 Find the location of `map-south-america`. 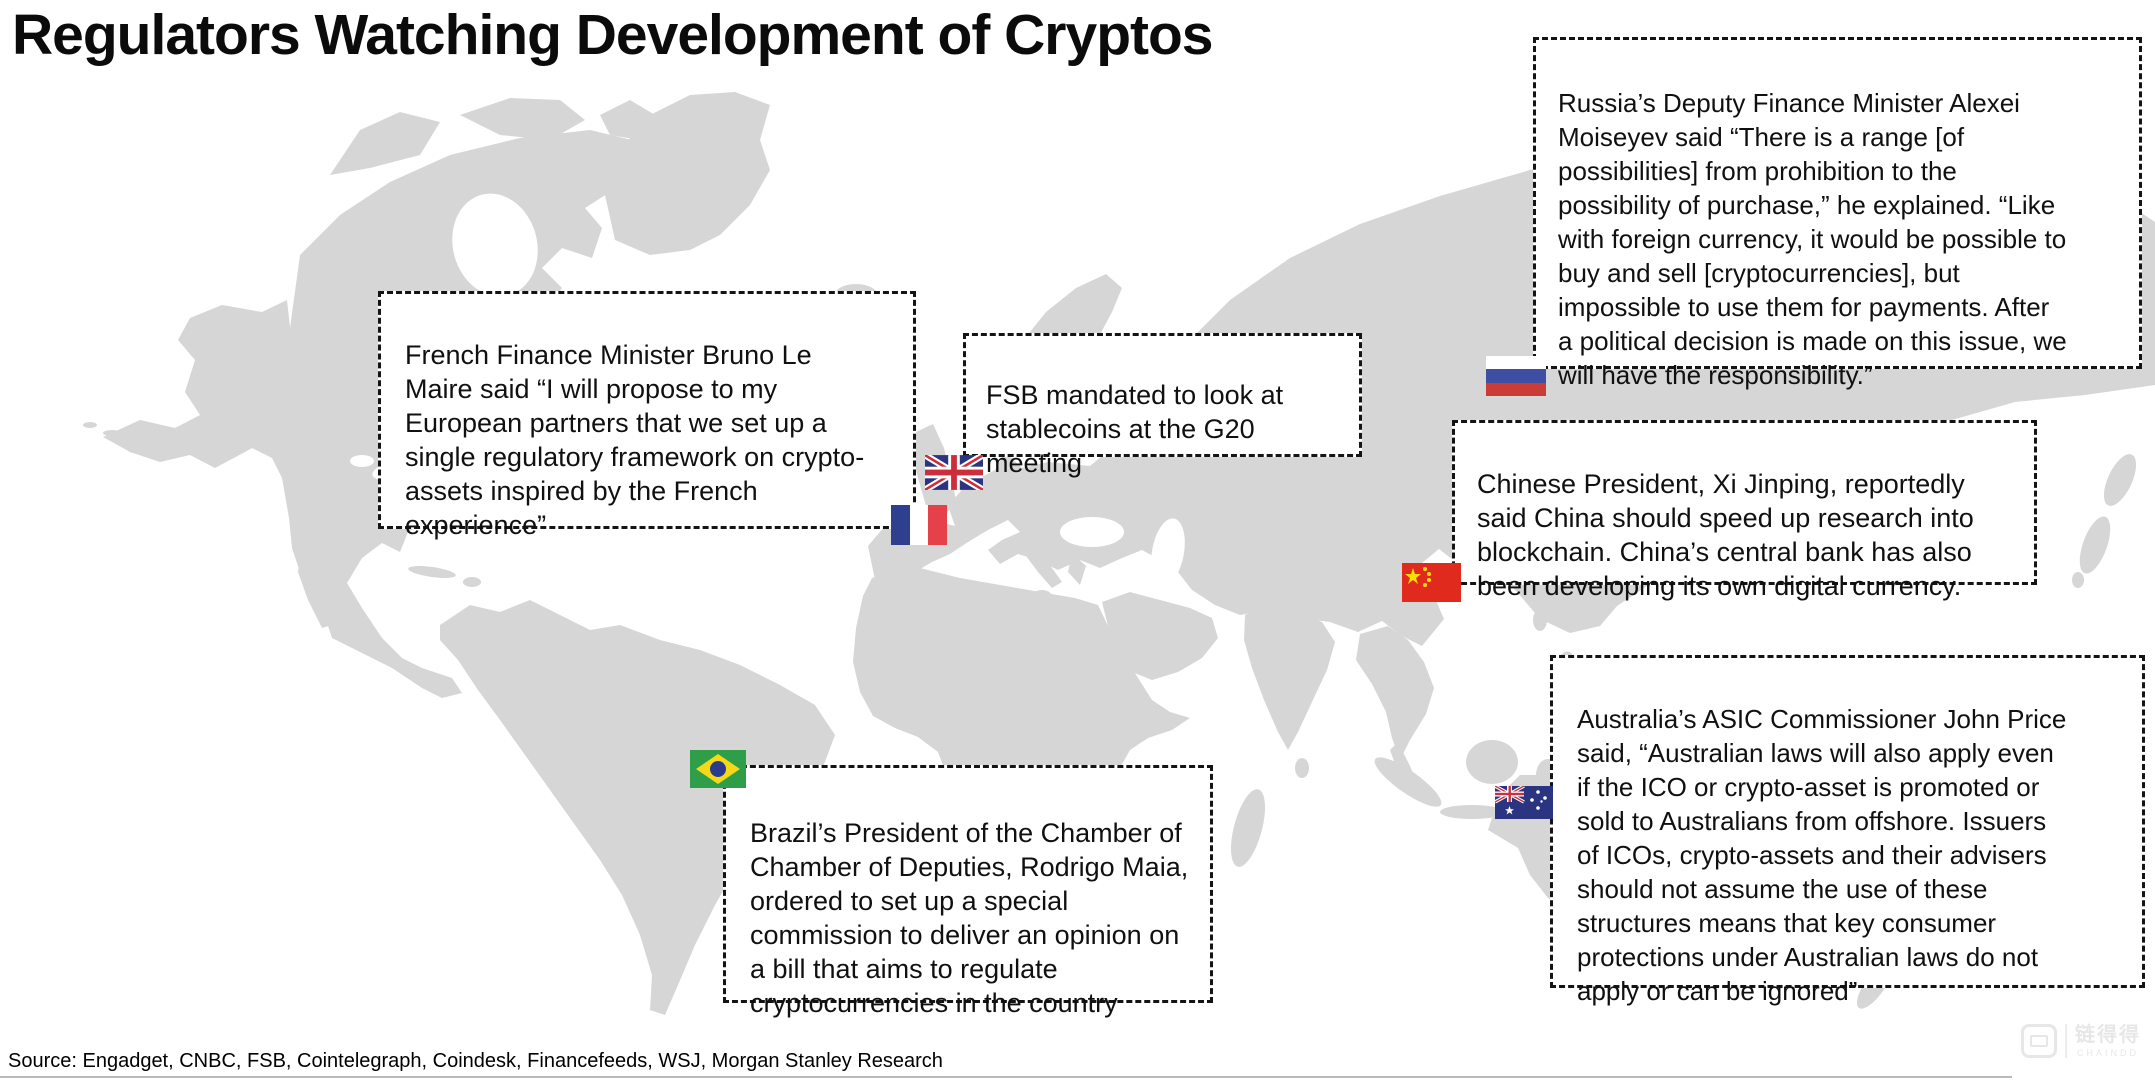

map-south-america is located at coordinates (637, 807).